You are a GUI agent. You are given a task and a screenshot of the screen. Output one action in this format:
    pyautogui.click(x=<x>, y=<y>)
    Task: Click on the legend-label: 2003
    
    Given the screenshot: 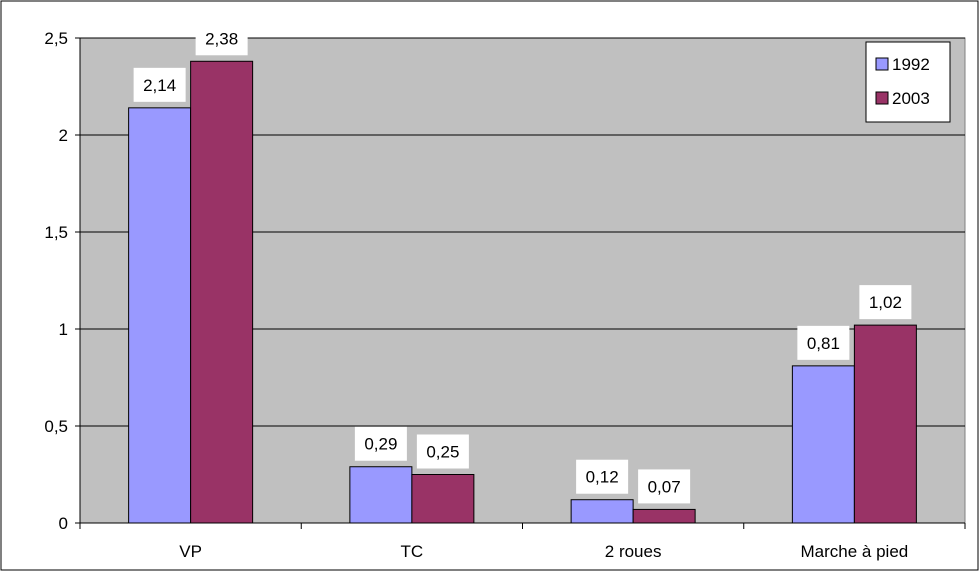 What is the action you would take?
    pyautogui.click(x=911, y=98)
    